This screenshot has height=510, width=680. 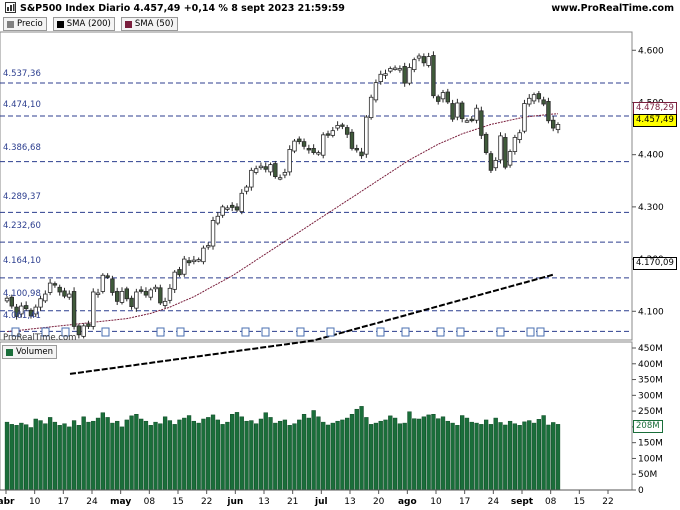 What do you see at coordinates (60, 24) in the screenshot?
I see `sma200-swatch-icon` at bounding box center [60, 24].